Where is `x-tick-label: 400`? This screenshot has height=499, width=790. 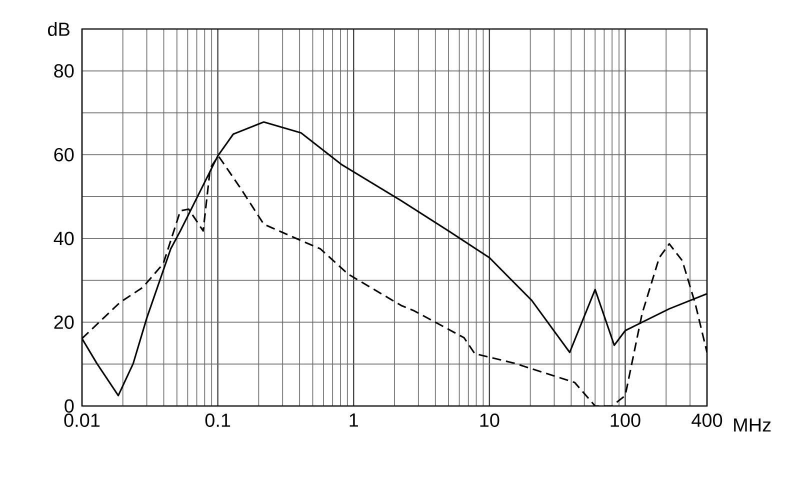 x-tick-label: 400 is located at coordinates (707, 420).